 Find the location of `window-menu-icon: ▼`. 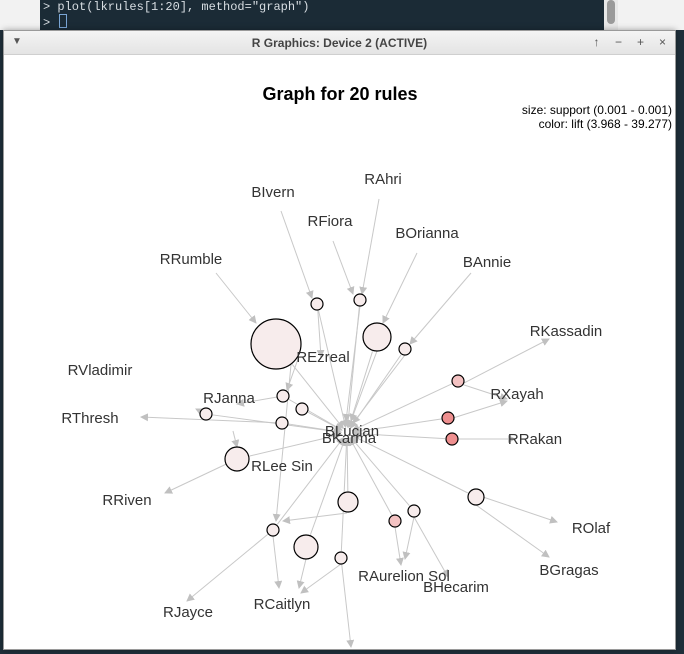

window-menu-icon: ▼ is located at coordinates (17, 41).